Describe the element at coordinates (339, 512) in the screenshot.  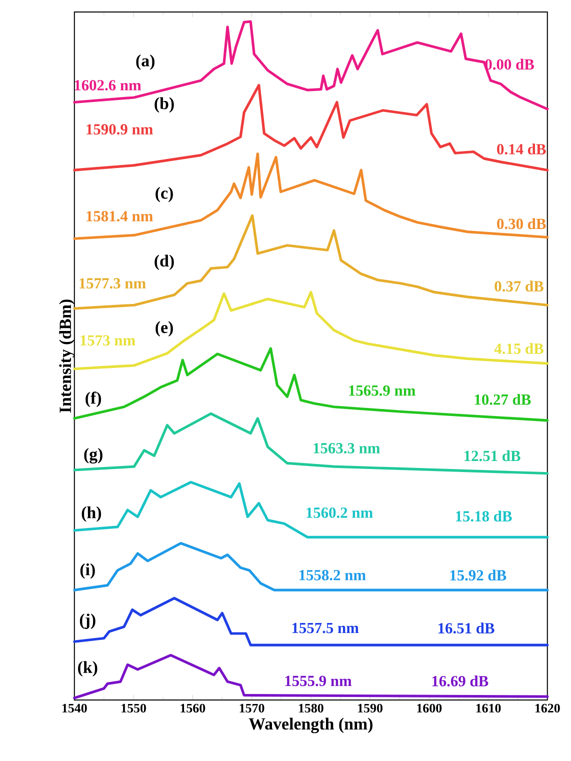
I see `annotation: 1560.2 nm` at that location.